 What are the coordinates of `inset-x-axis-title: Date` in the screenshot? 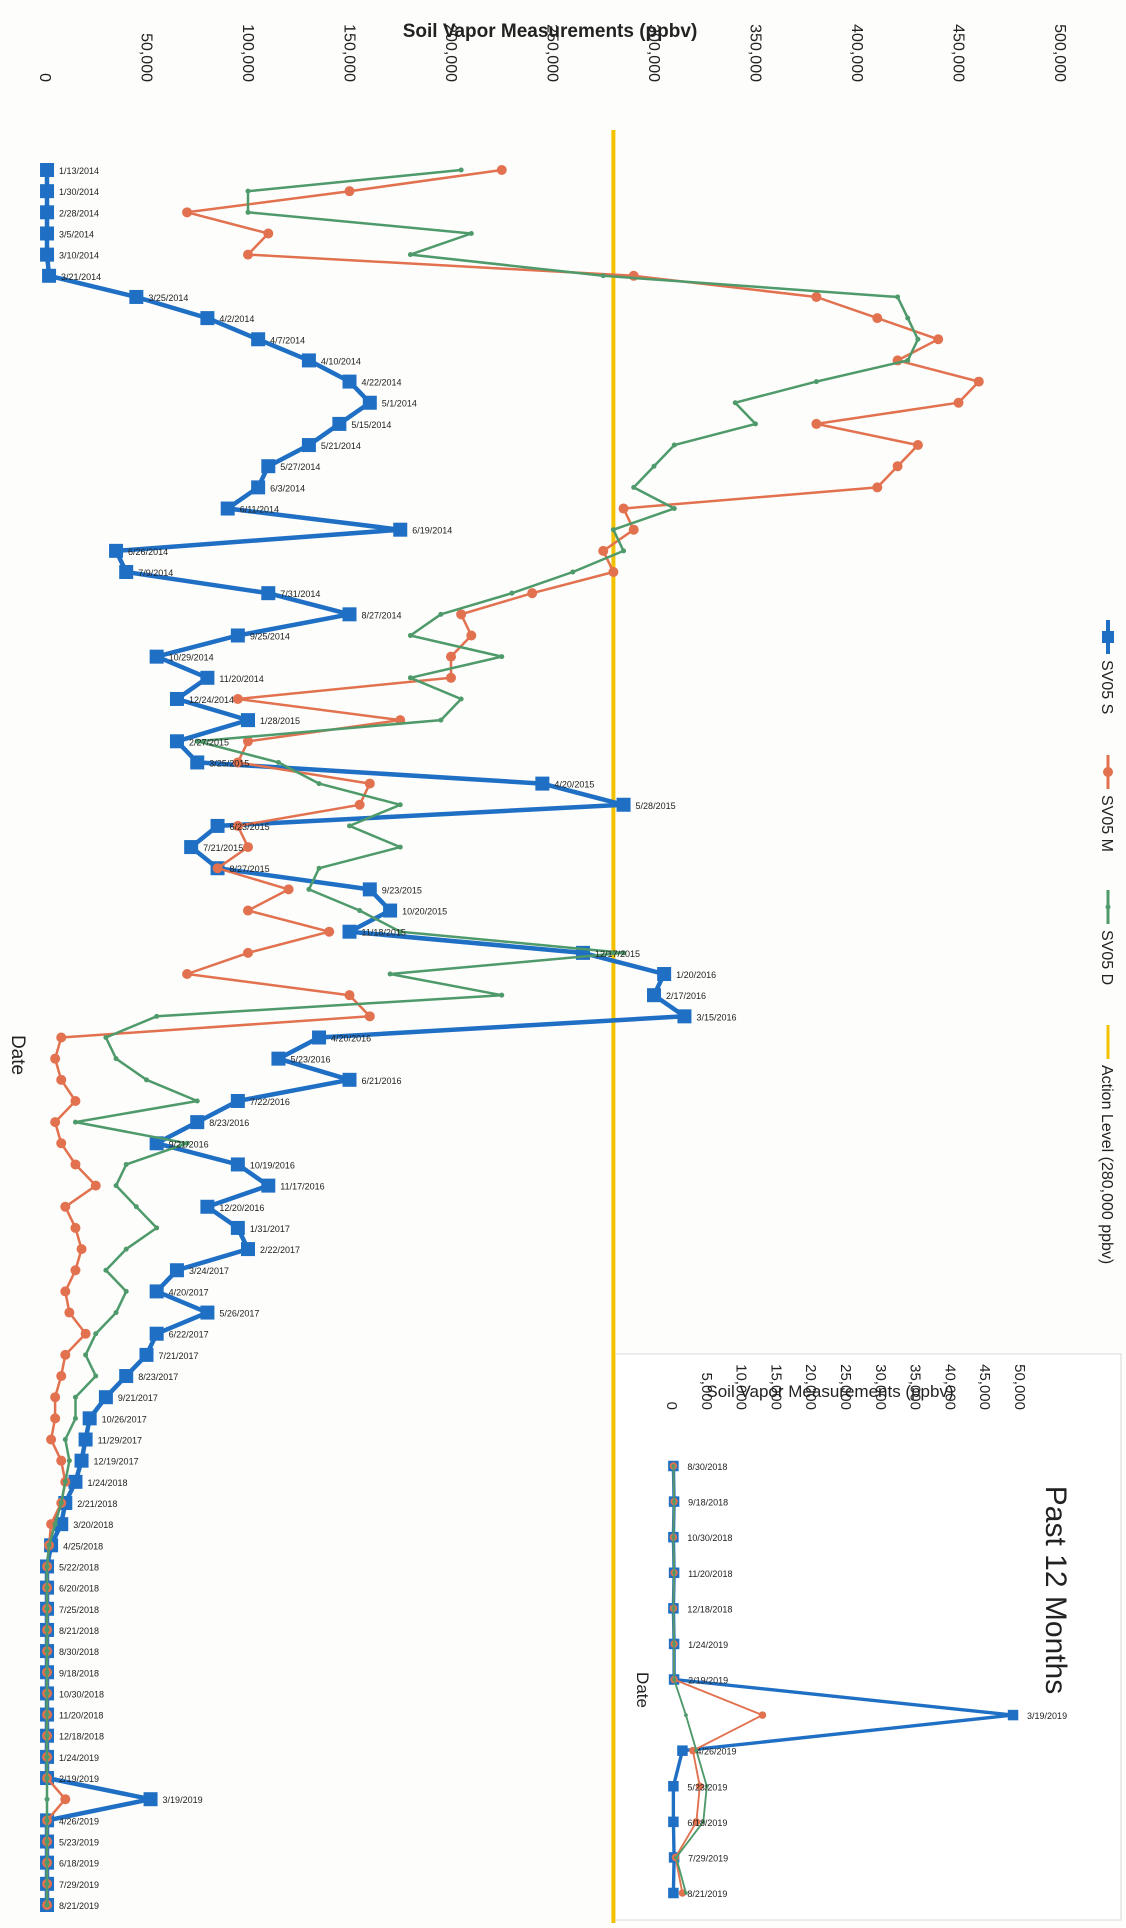 It's located at (642, 1690).